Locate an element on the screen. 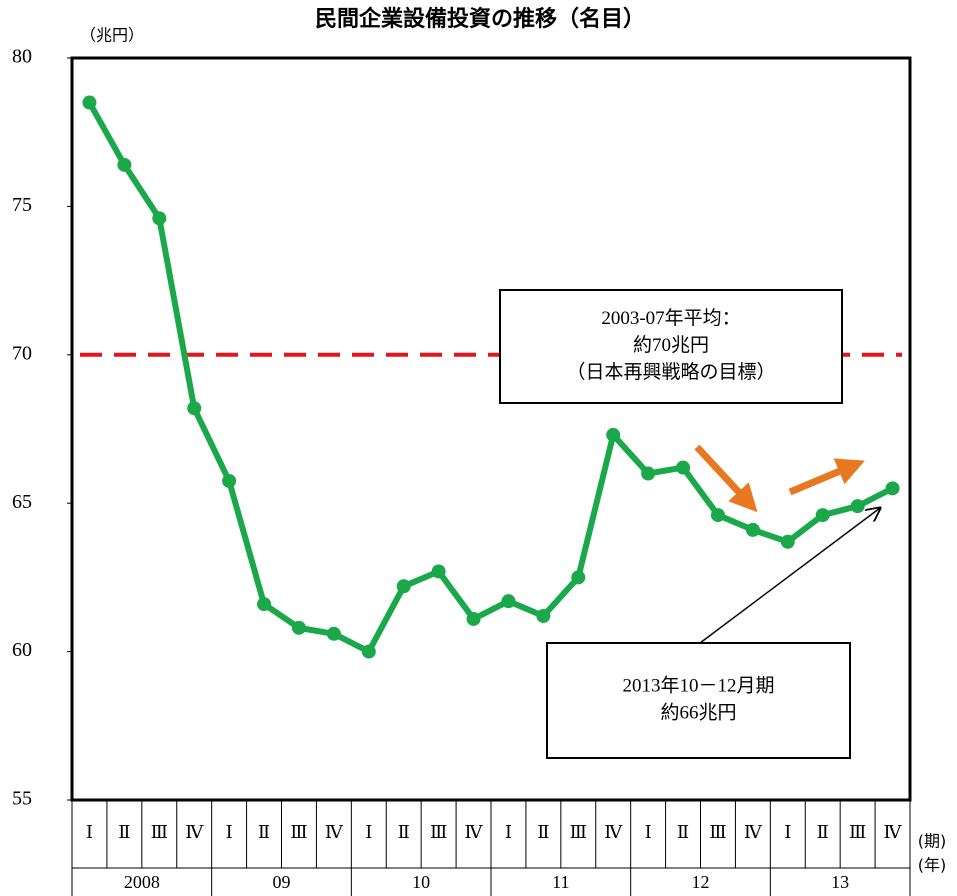 Image resolution: width=957 pixels, height=896 pixels. annotation-text: 2013年10－12月期 is located at coordinates (698, 685).